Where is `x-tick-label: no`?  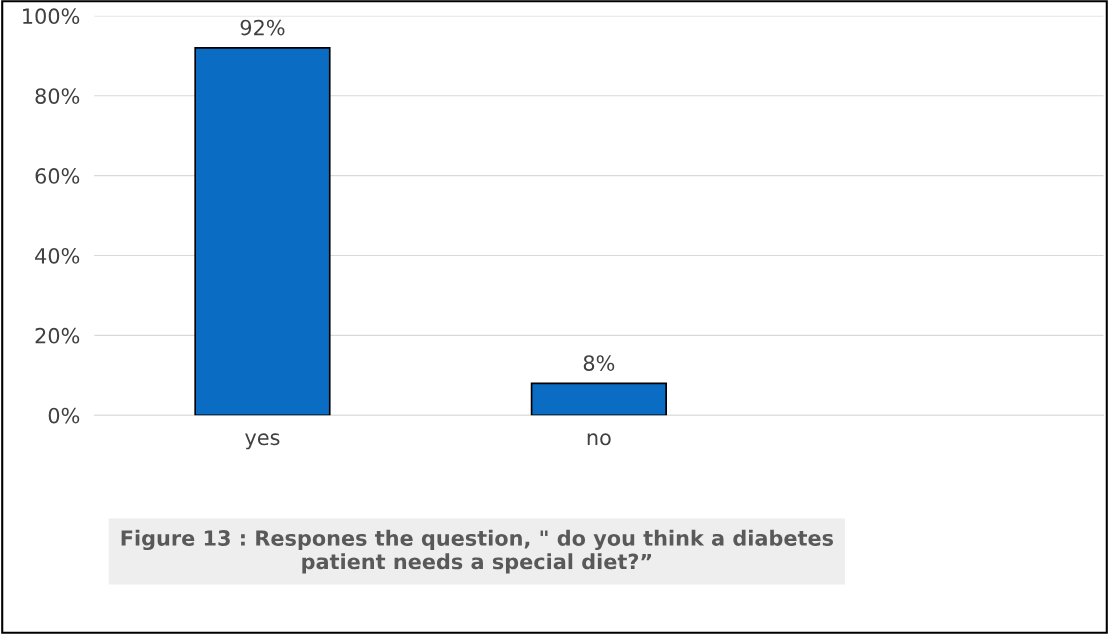 x-tick-label: no is located at coordinates (599, 439).